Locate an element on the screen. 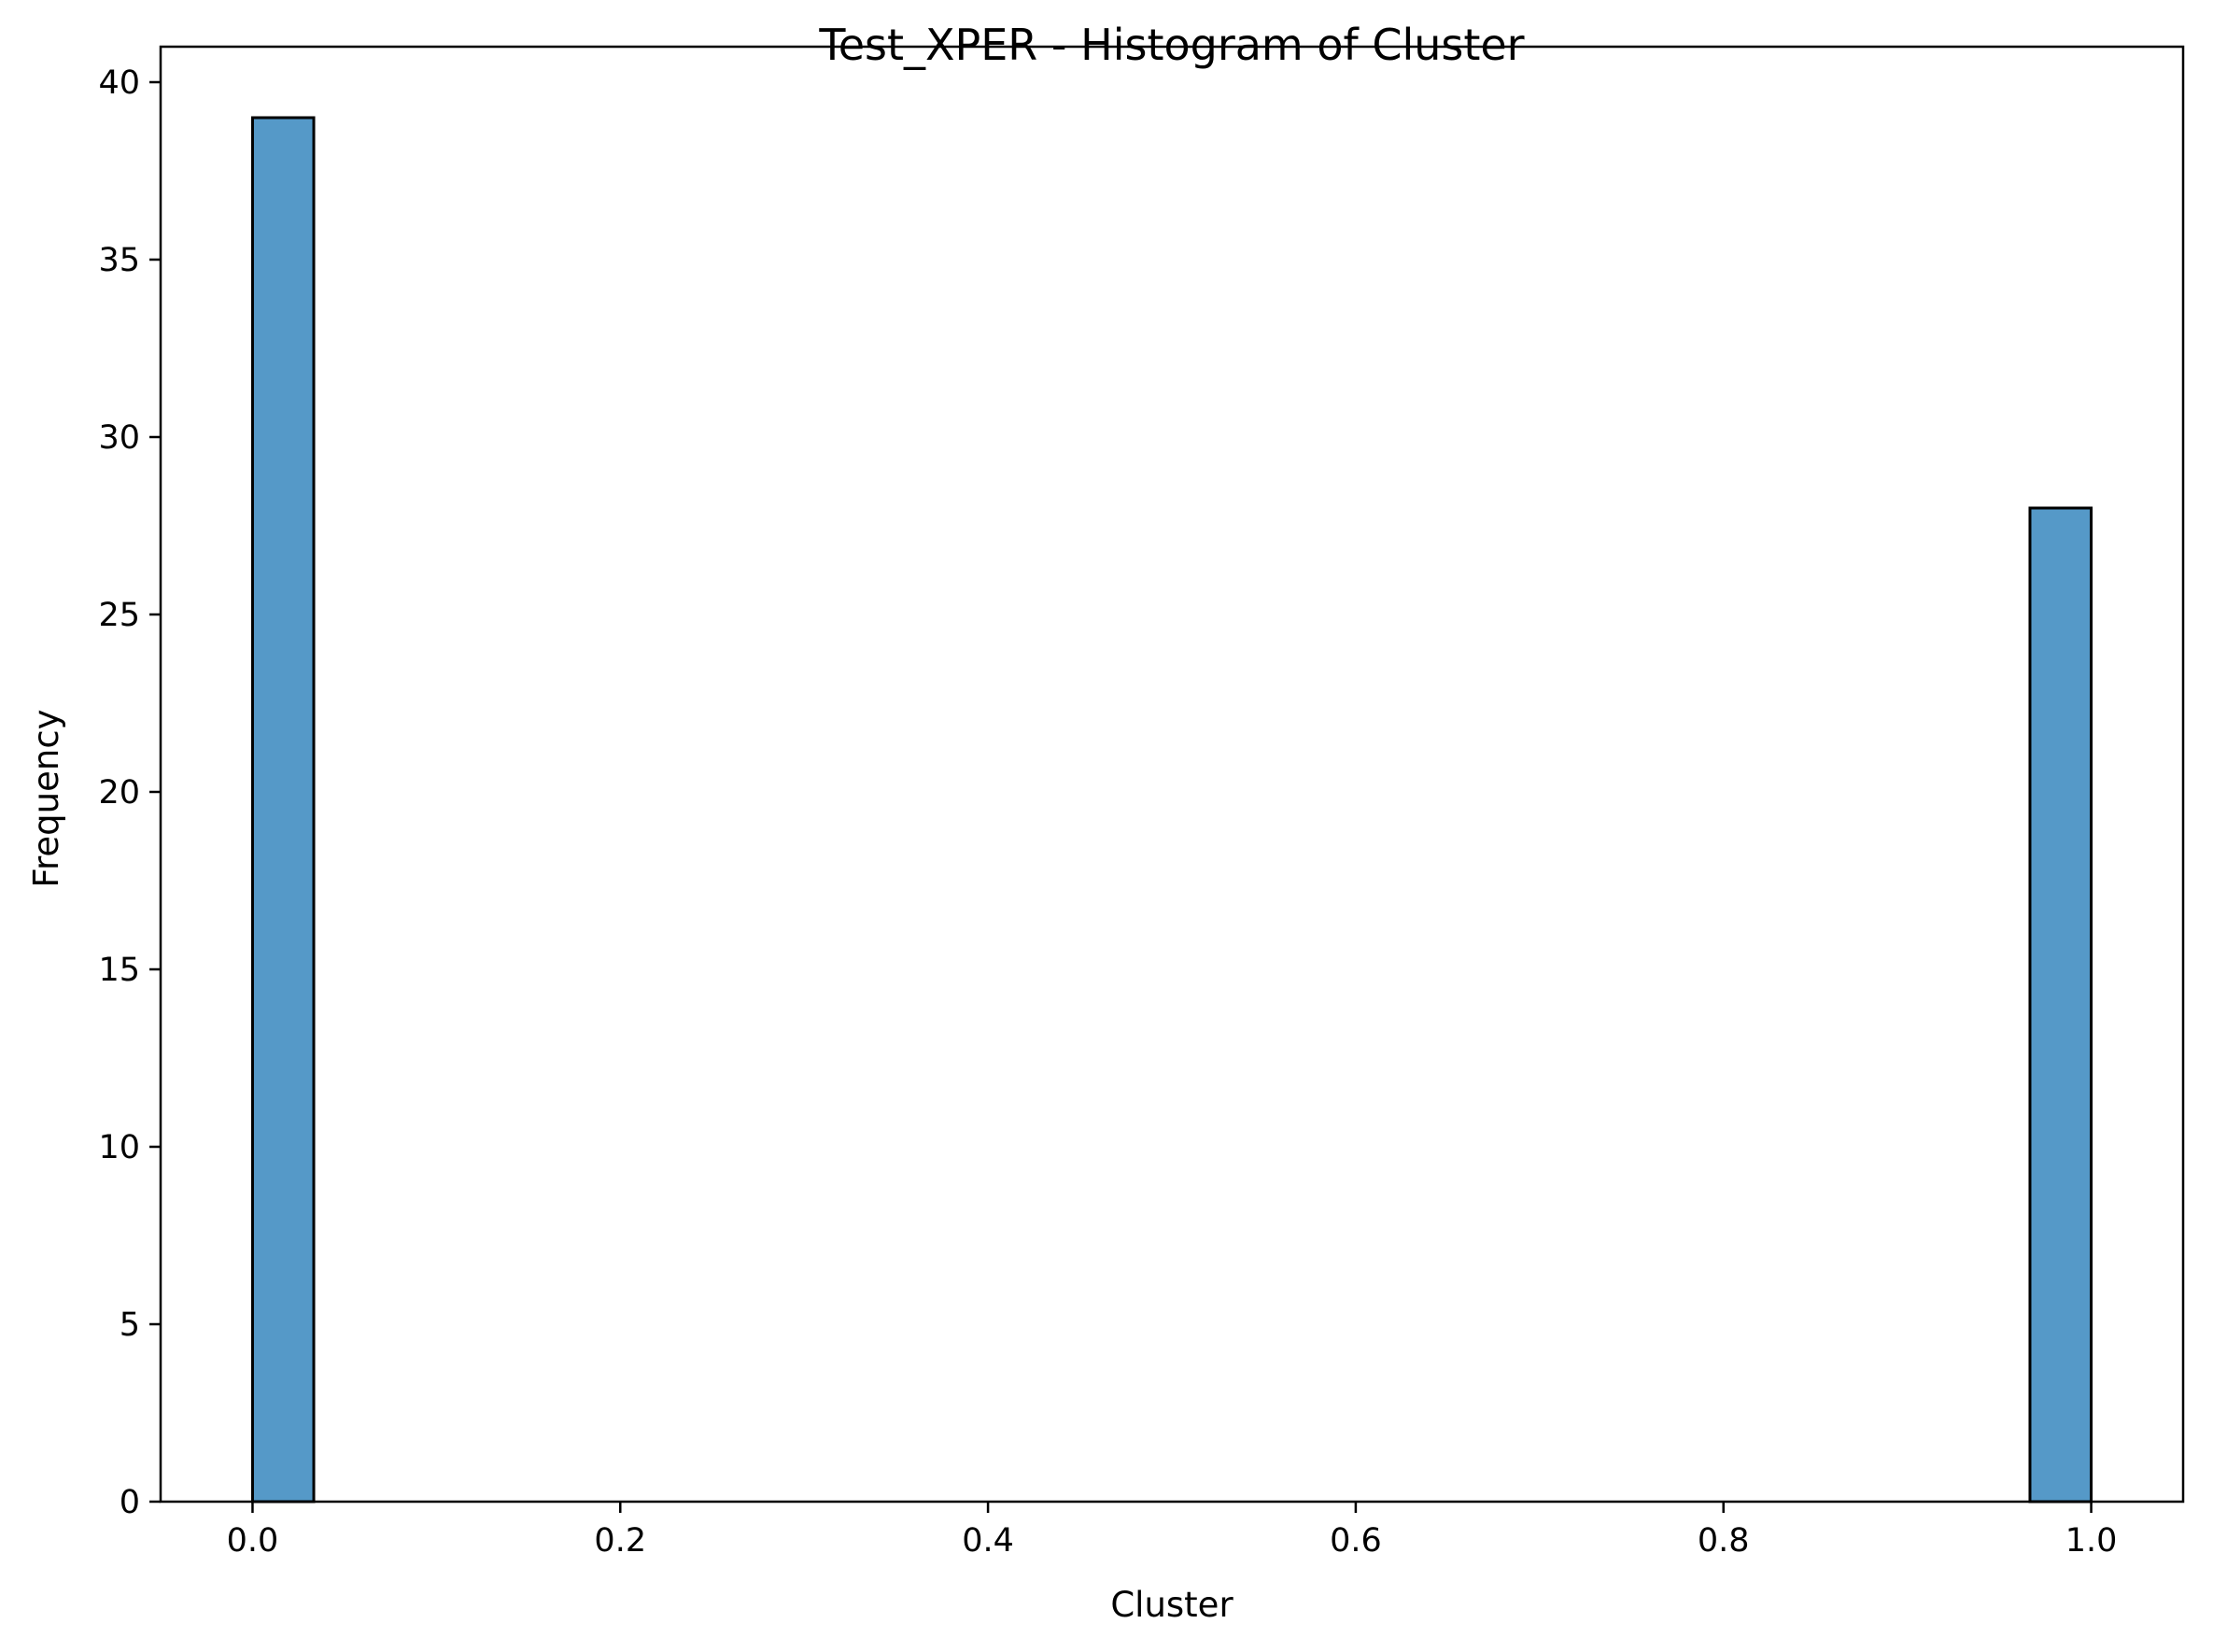 Image resolution: width=2213 pixels, height=1652 pixels. y-tick-label: 10 is located at coordinates (119, 1147).